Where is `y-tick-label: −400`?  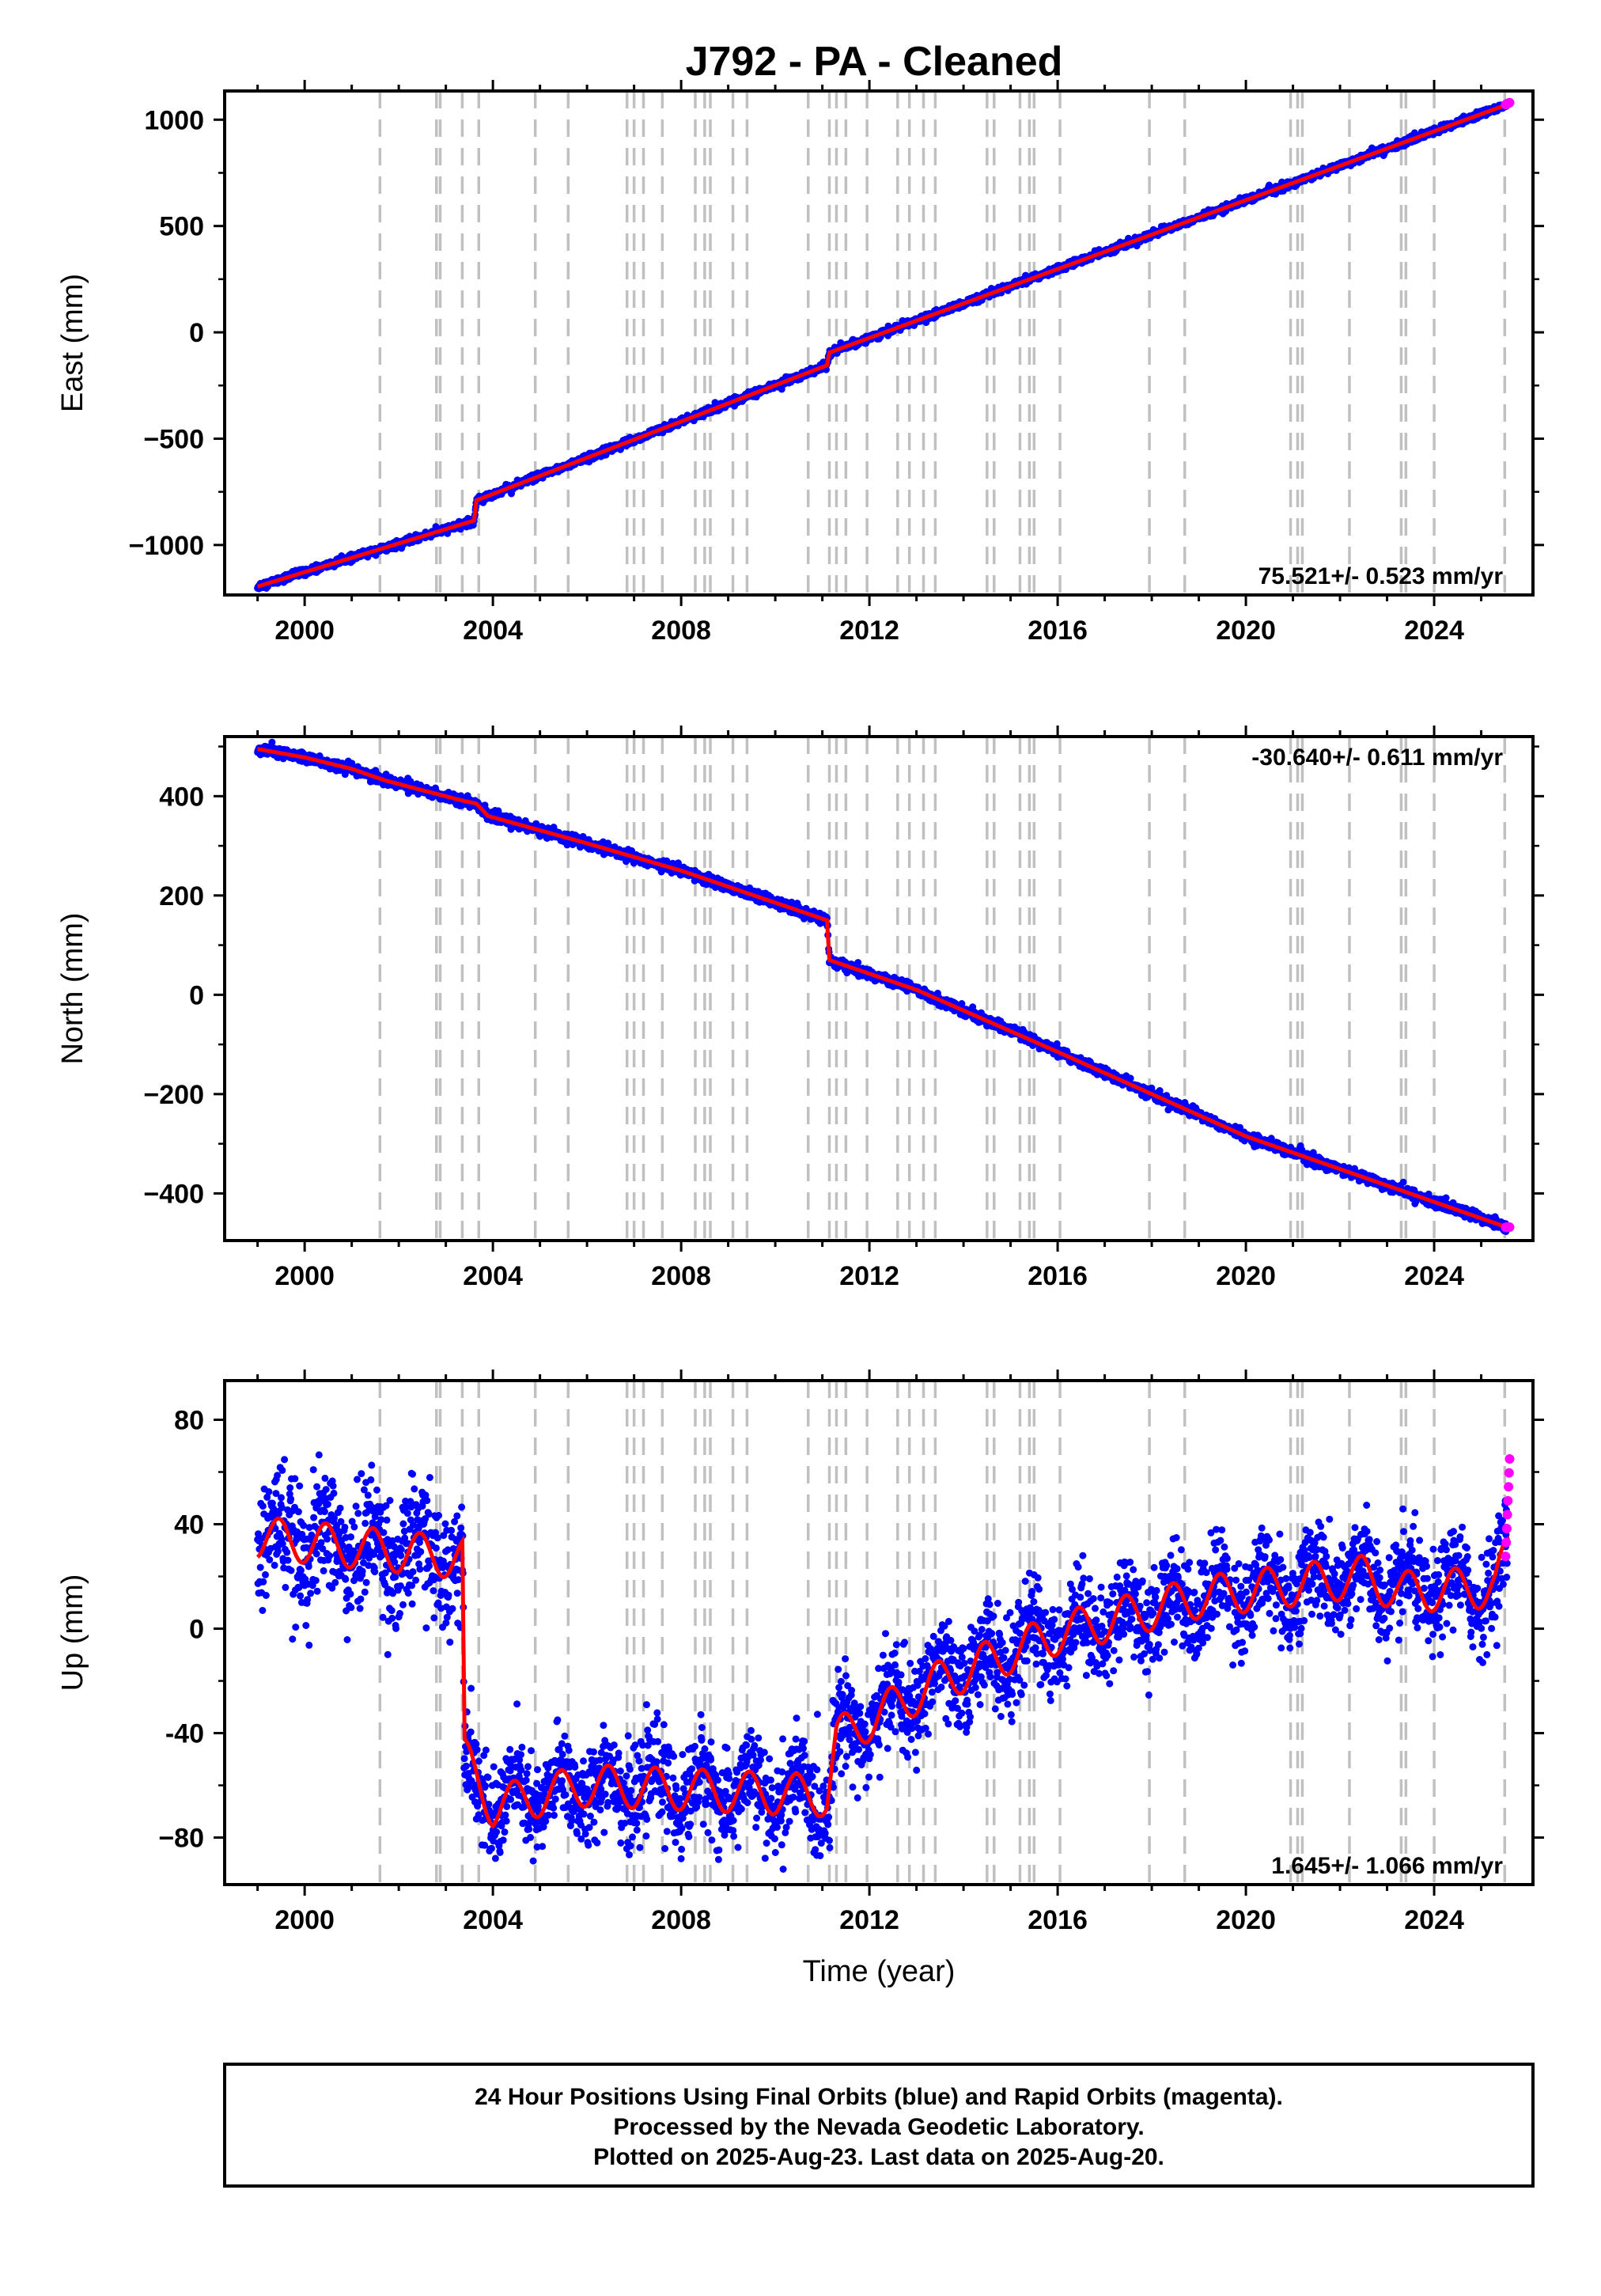 y-tick-label: −400 is located at coordinates (174, 1194).